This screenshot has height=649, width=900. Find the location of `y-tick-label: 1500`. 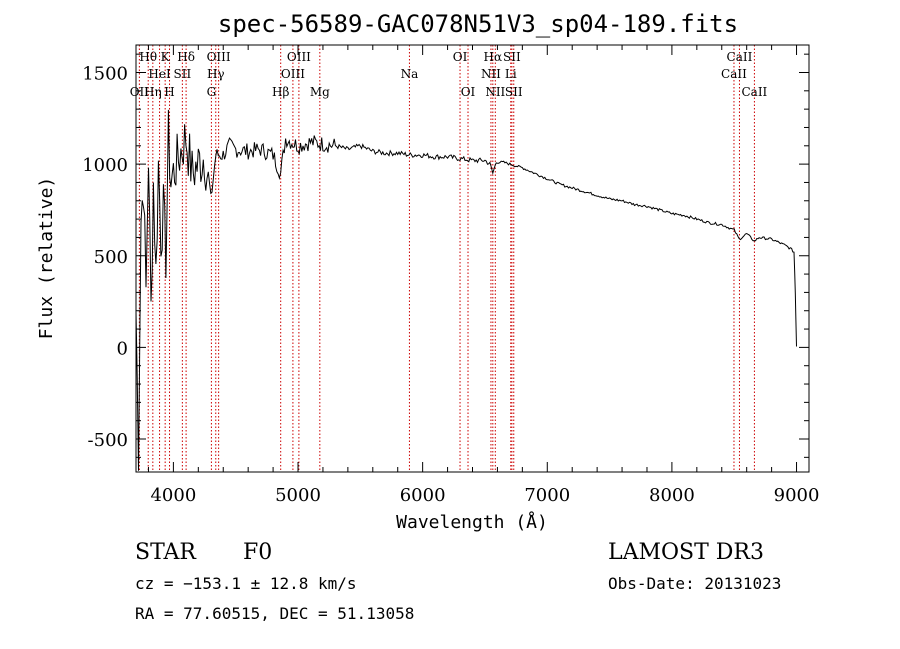

y-tick-label: 1500 is located at coordinates (105, 73).